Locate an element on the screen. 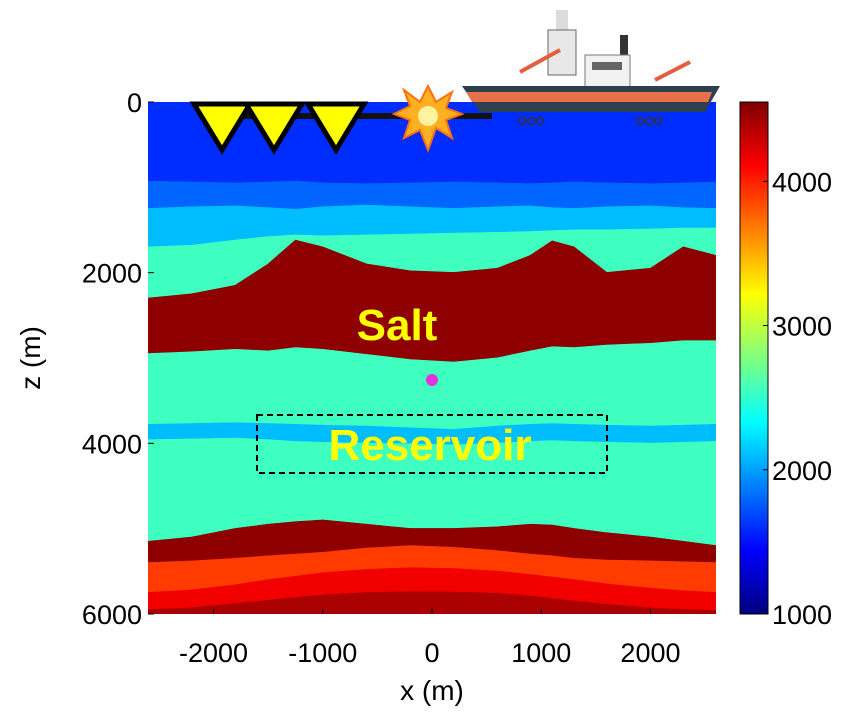  reservoir-box is located at coordinates (432, 444).